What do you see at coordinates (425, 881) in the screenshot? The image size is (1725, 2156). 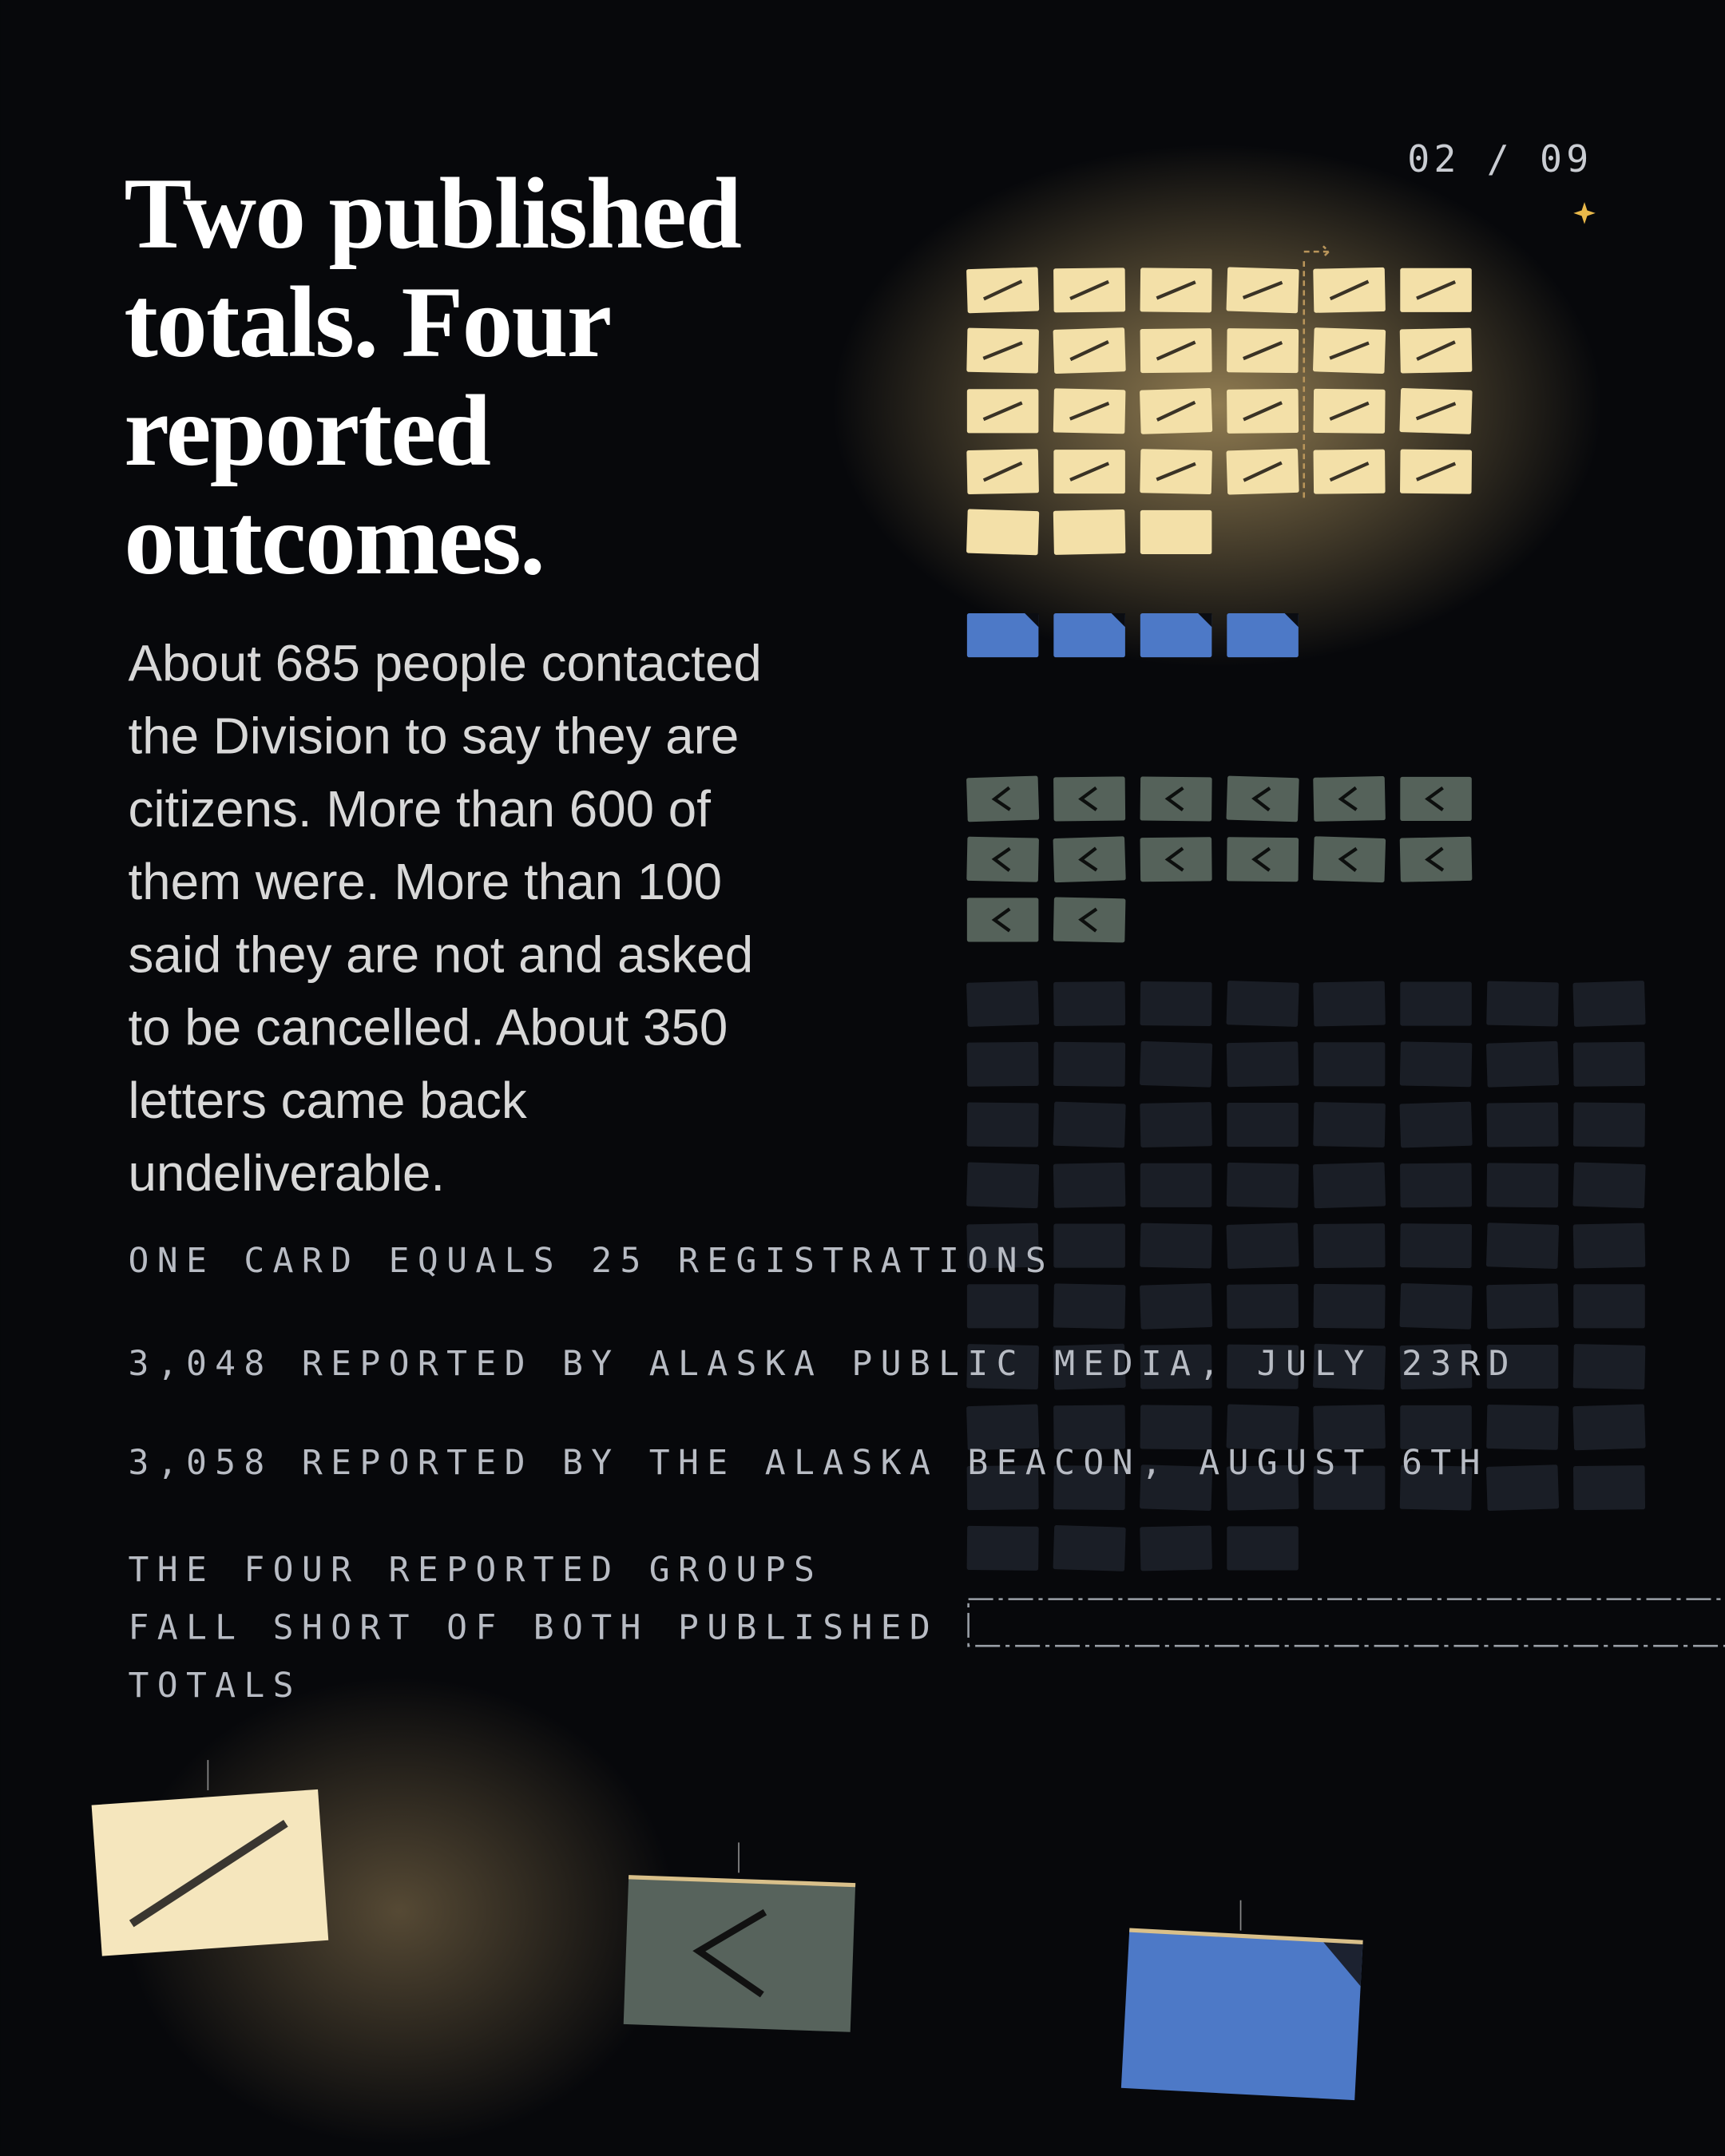 I see `body-line: them were. More than 100` at bounding box center [425, 881].